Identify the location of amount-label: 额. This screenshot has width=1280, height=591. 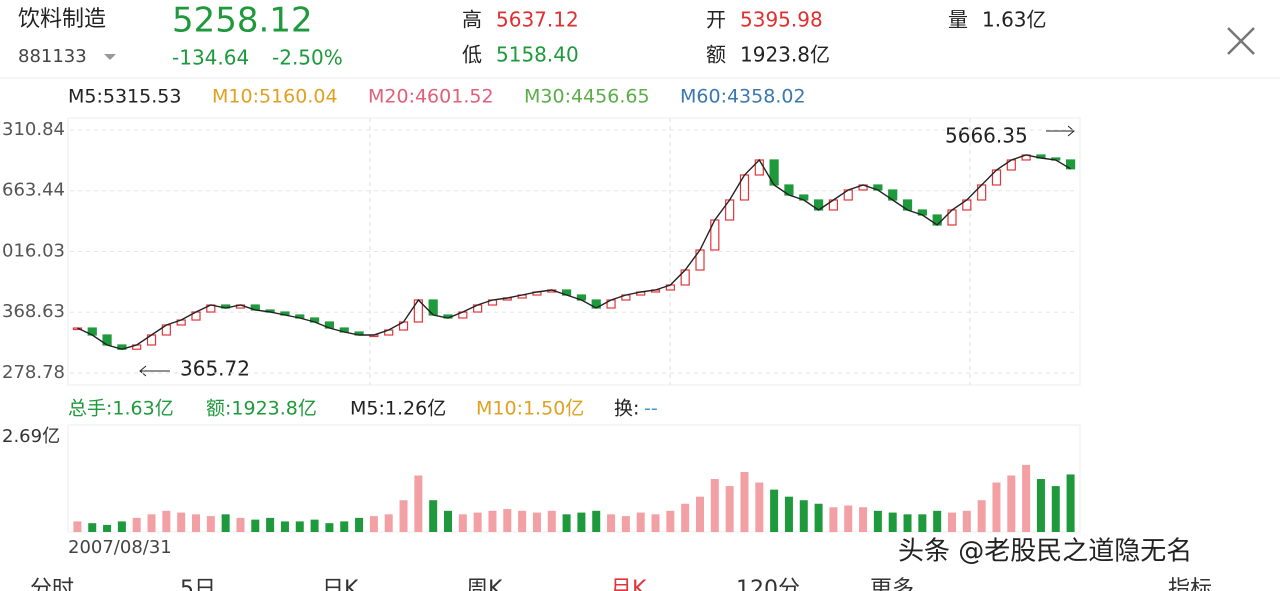
(716, 55).